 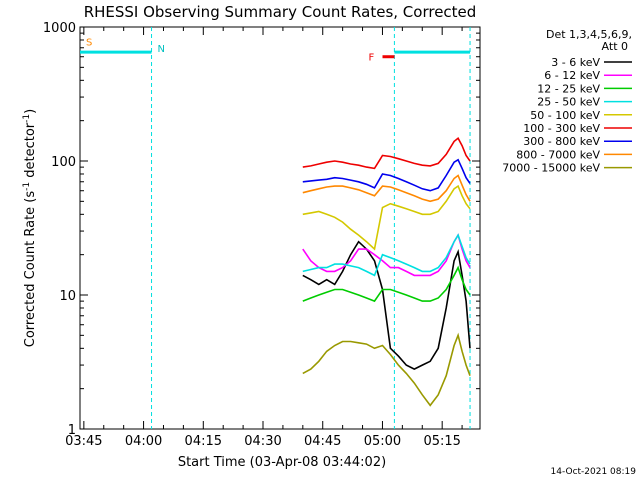 What do you see at coordinates (615, 46) in the screenshot?
I see `legend-header-attenuator: Att 0` at bounding box center [615, 46].